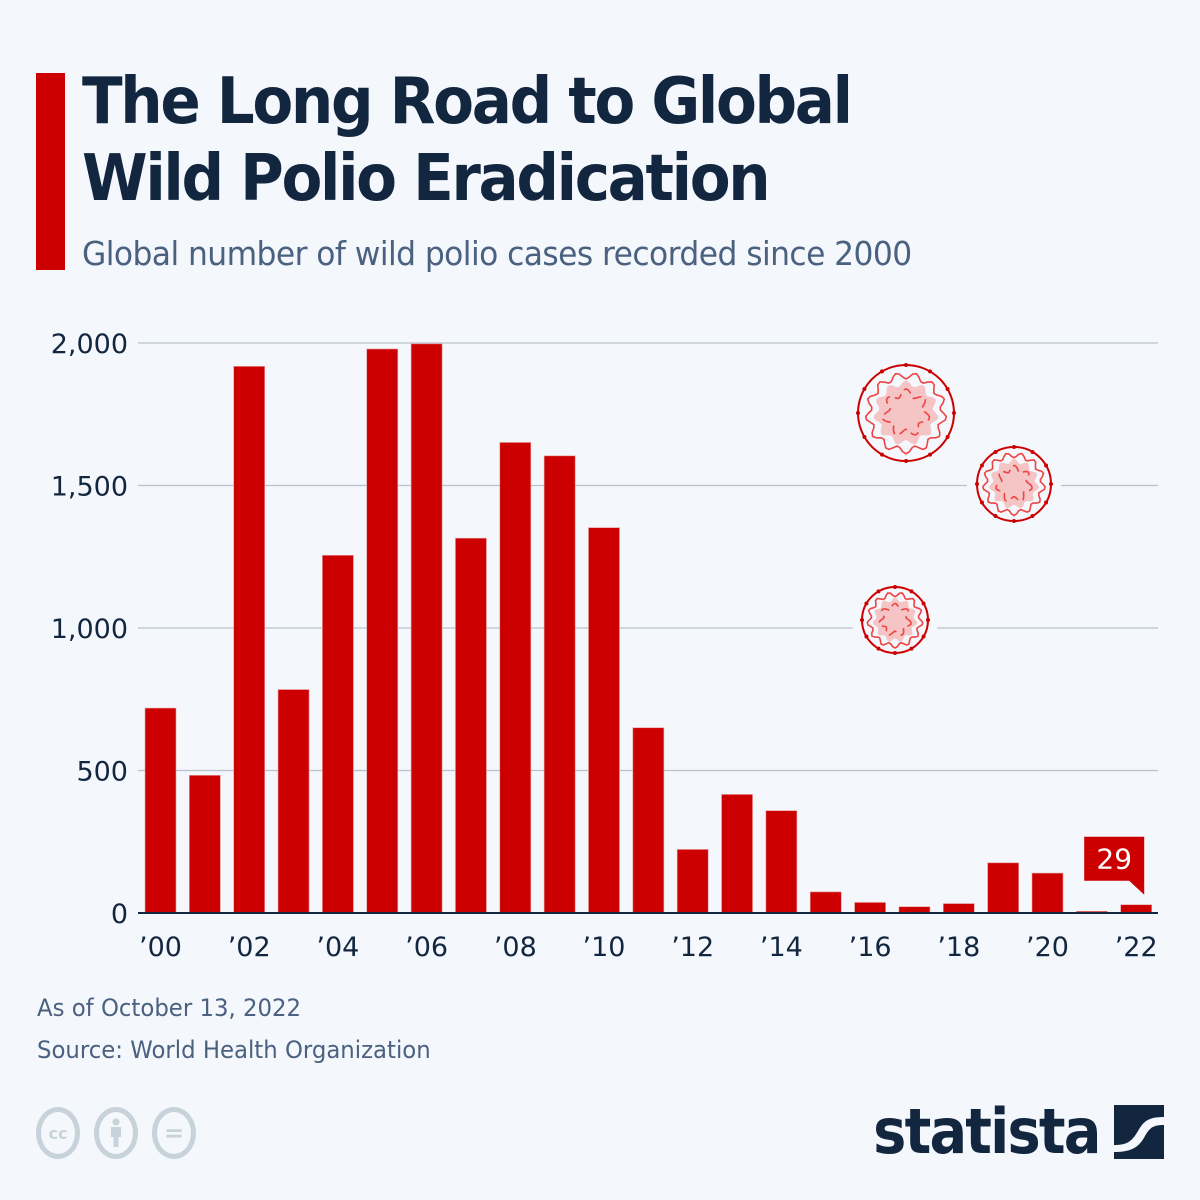 Image resolution: width=1200 pixels, height=1200 pixels. What do you see at coordinates (870, 947) in the screenshot?
I see `x-tick-label: ’16` at bounding box center [870, 947].